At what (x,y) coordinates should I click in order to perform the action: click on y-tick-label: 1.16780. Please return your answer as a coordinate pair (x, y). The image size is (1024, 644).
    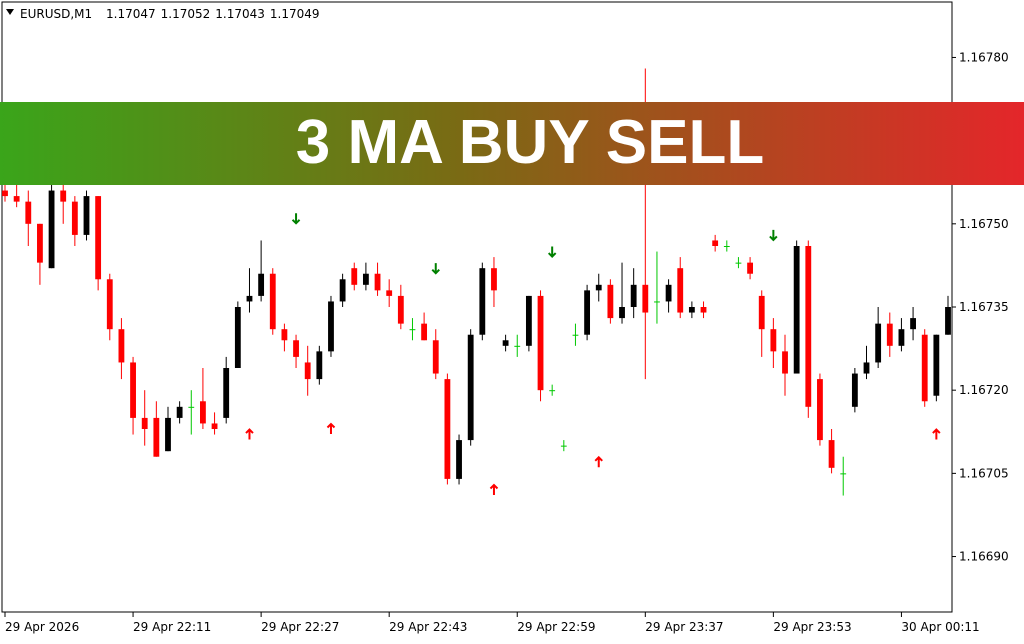
    Looking at the image, I should click on (984, 57).